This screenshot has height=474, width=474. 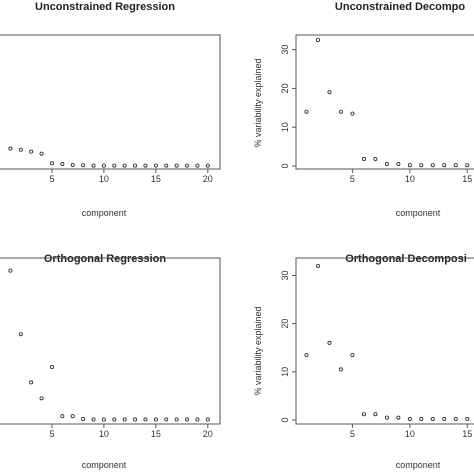 I want to click on panel-title: Orthogonal Decomposi, so click(x=406, y=259).